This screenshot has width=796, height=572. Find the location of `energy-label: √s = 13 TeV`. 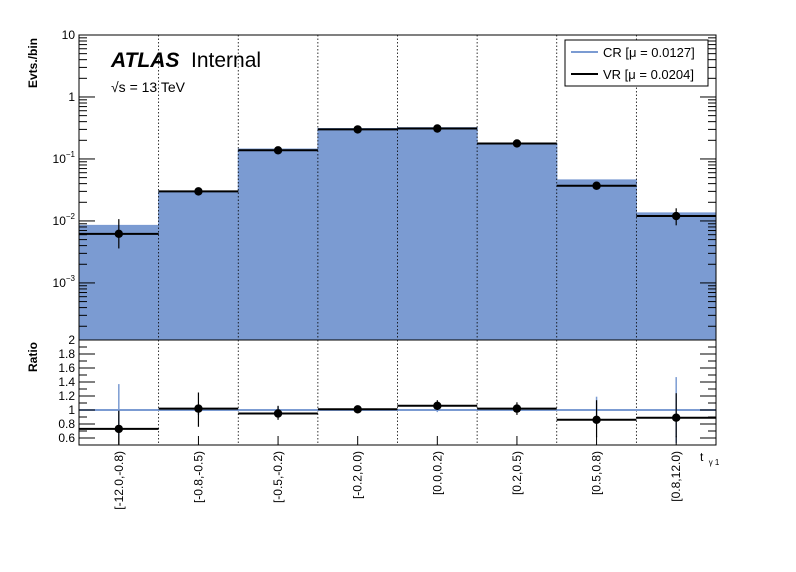

energy-label: √s = 13 TeV is located at coordinates (148, 87).